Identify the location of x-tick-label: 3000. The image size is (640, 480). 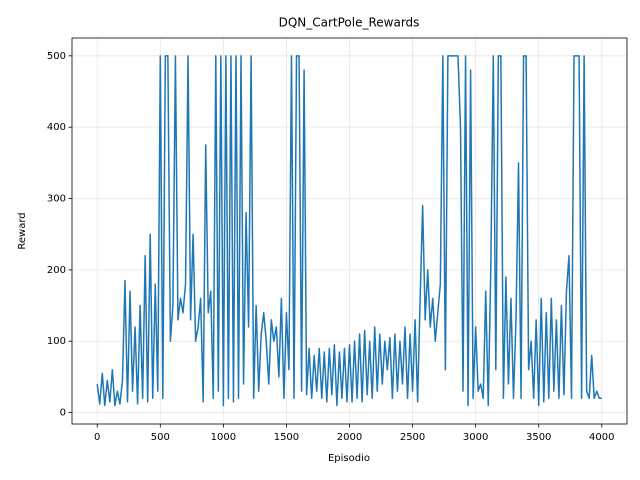
(475, 437).